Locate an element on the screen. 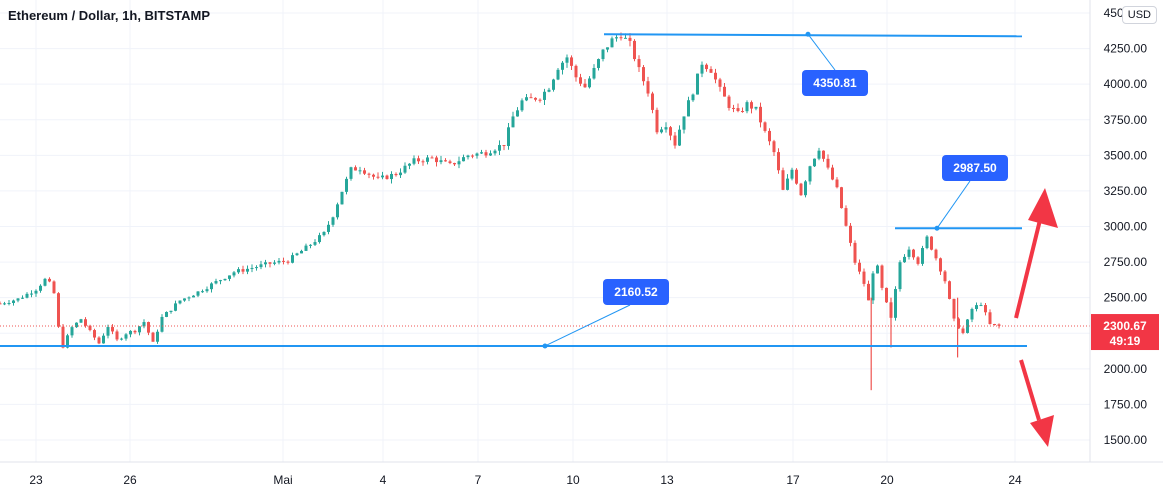  price-level-line is located at coordinates (813, 35).